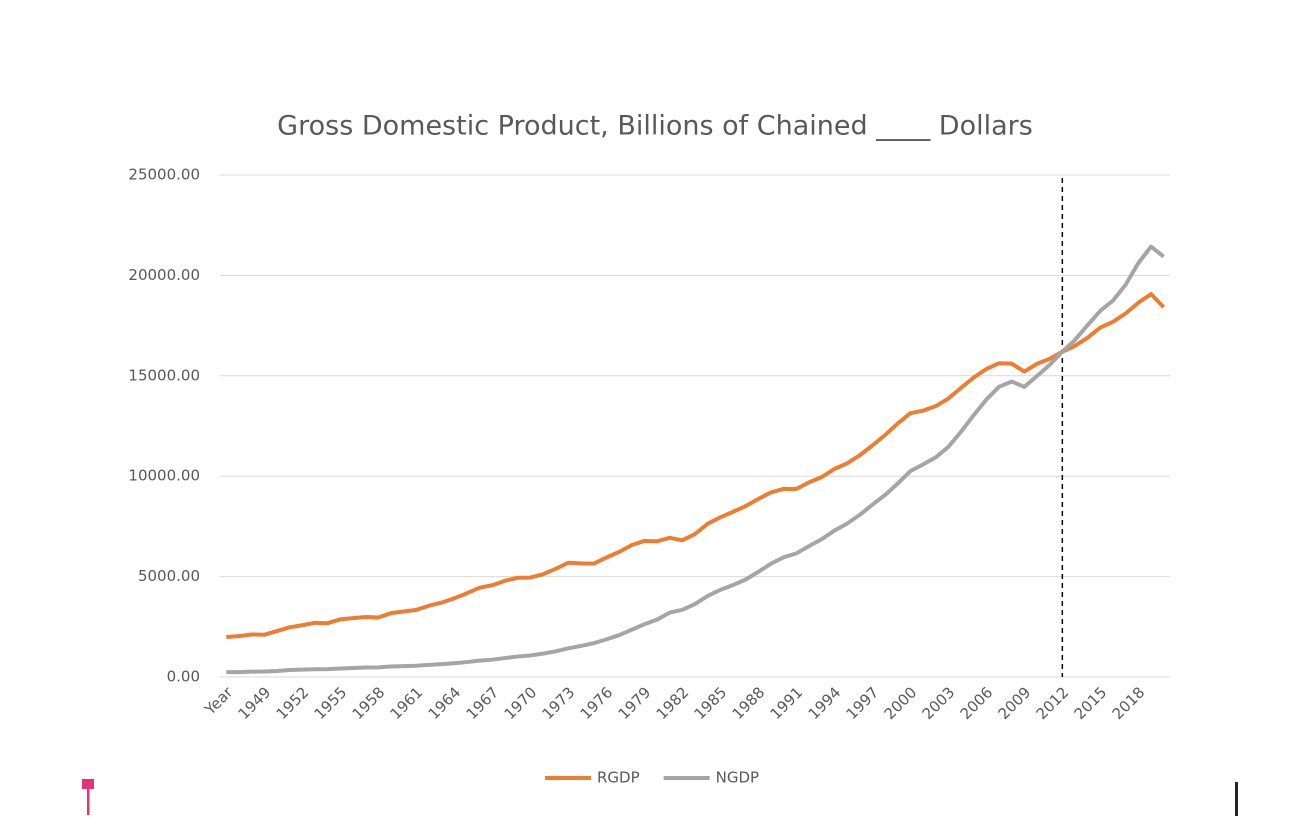  What do you see at coordinates (88, 800) in the screenshot?
I see `marker-stem` at bounding box center [88, 800].